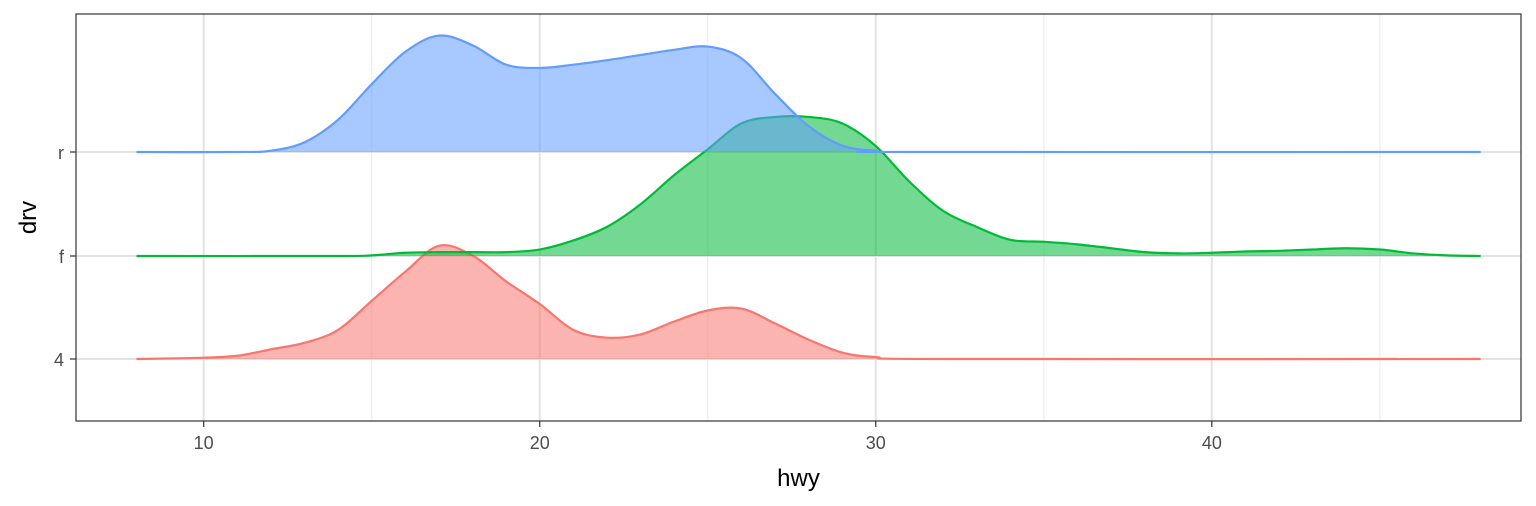 The height and width of the screenshot is (506, 1536). What do you see at coordinates (1212, 443) in the screenshot?
I see `x-tick-label: 40` at bounding box center [1212, 443].